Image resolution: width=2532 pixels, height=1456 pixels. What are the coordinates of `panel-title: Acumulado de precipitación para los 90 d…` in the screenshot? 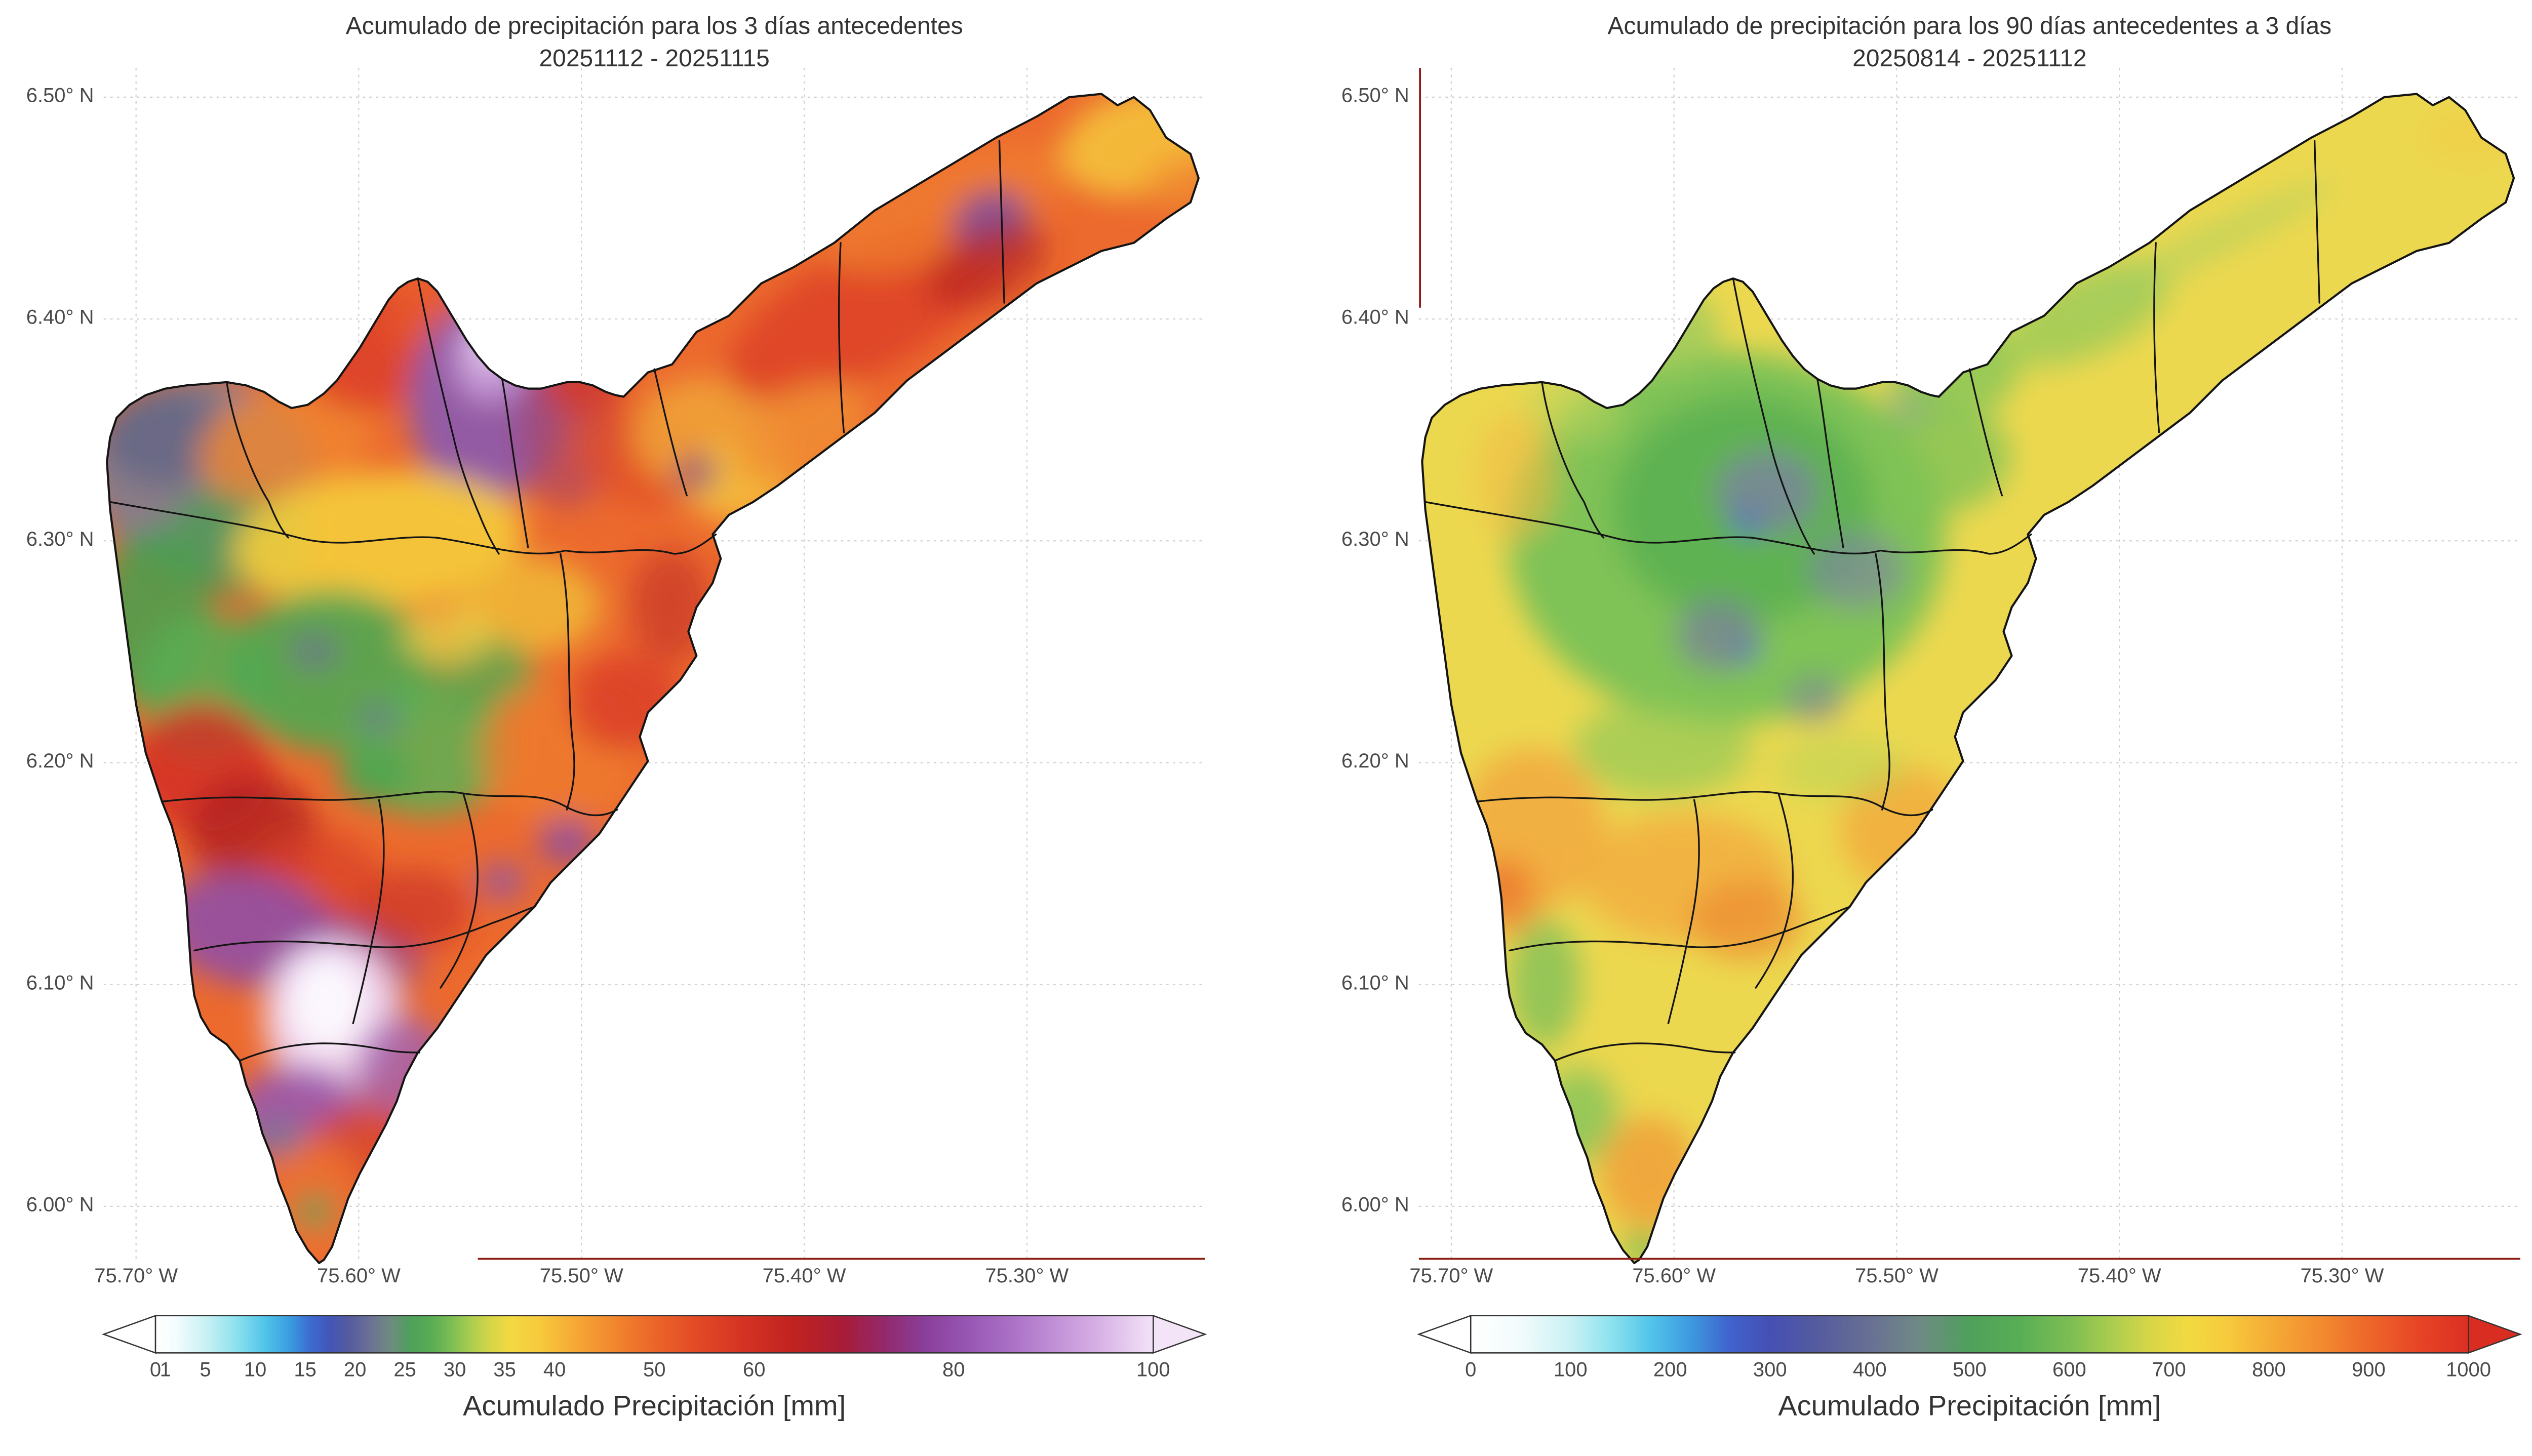 It's located at (1969, 27).